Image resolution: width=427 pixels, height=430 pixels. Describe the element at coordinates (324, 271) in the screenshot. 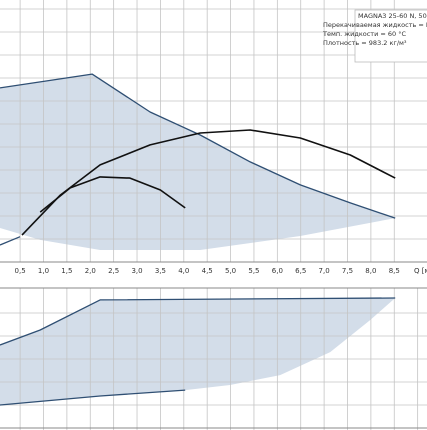

I see `x-tick-label: 7,0` at that location.